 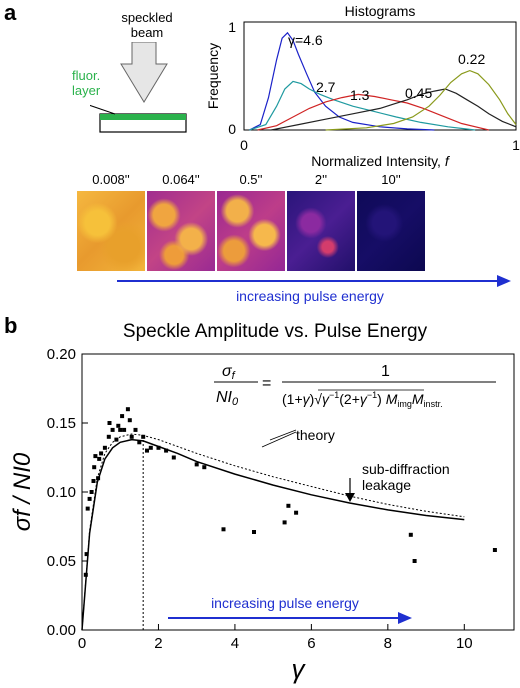 I want to click on histogram-xlabel-text: Normalized Intensity,, so click(x=378, y=161).